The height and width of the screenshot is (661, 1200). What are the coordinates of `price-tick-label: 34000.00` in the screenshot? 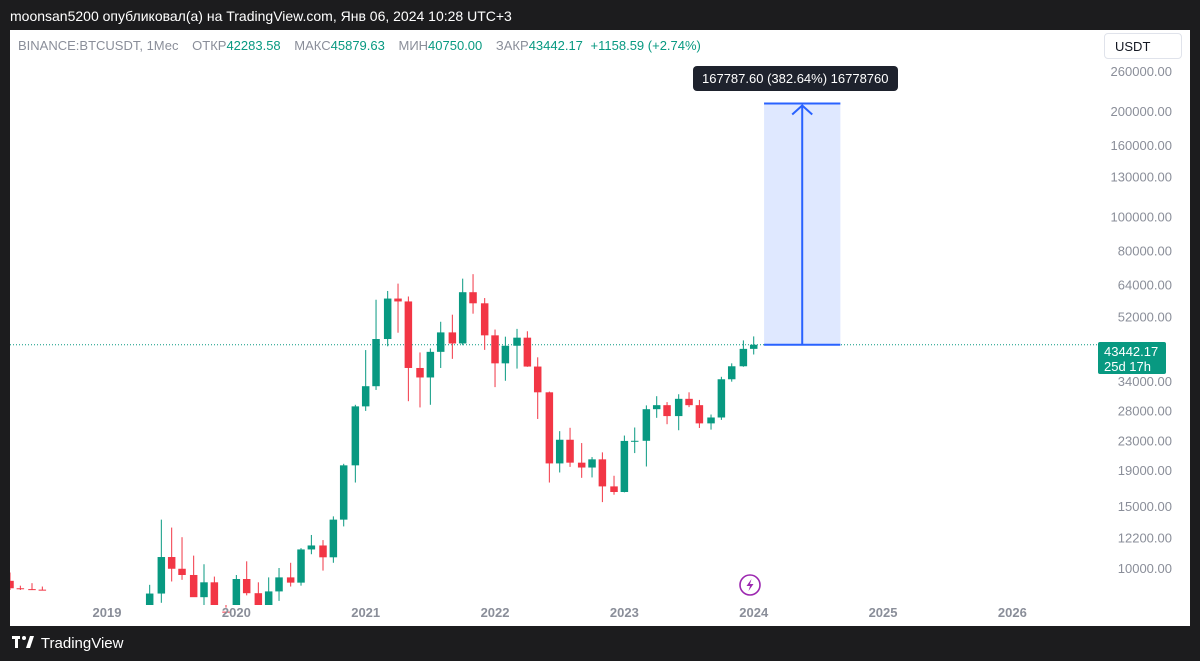 It's located at (1145, 381).